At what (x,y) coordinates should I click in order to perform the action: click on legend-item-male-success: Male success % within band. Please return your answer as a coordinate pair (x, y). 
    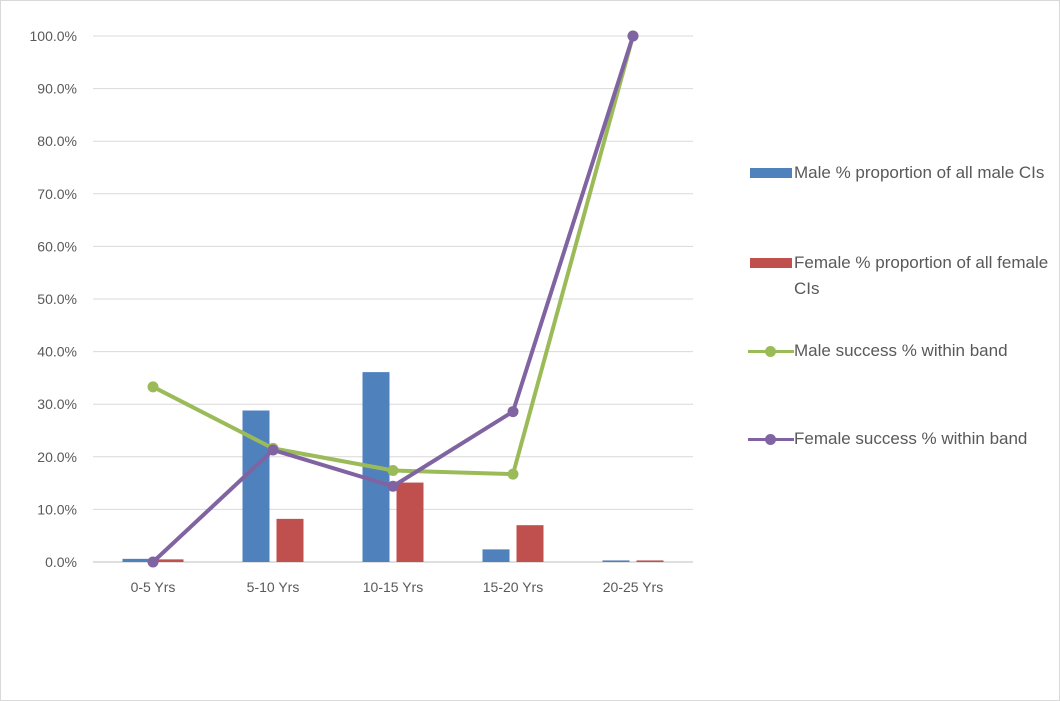
    Looking at the image, I should click on (903, 351).